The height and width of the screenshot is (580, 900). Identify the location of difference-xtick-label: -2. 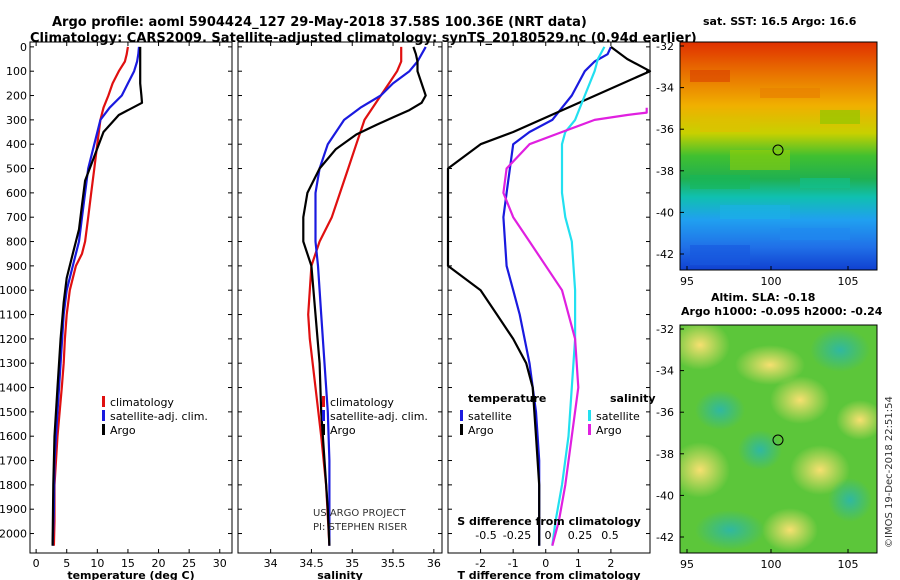
(480, 563).